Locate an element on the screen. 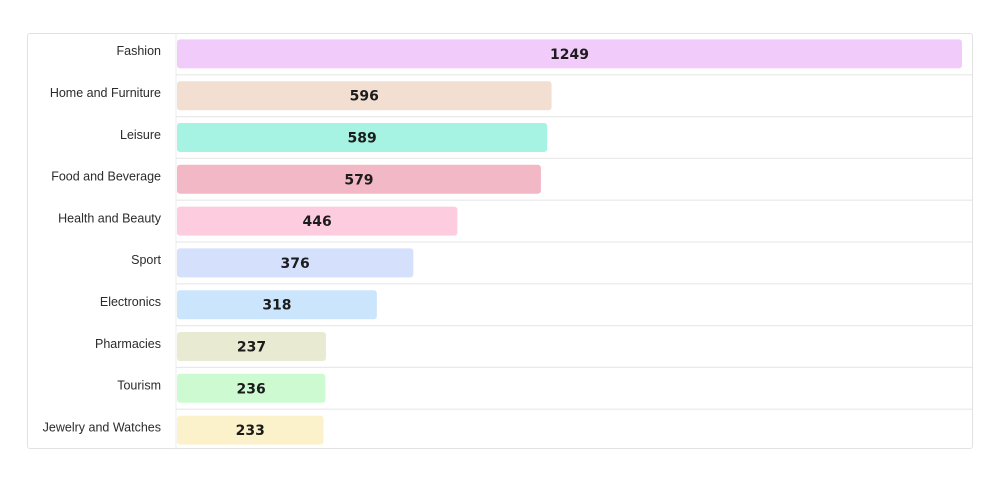  category-label: Electronics is located at coordinates (130, 302).